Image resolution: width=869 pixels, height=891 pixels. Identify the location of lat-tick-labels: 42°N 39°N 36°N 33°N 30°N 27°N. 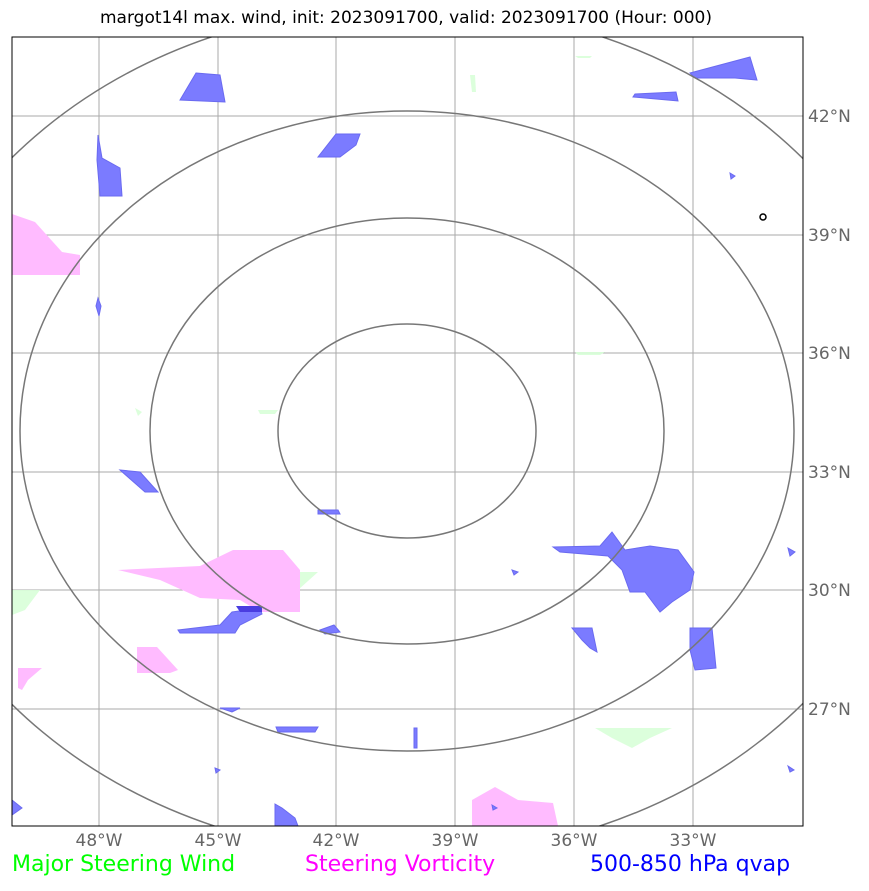
(829, 413).